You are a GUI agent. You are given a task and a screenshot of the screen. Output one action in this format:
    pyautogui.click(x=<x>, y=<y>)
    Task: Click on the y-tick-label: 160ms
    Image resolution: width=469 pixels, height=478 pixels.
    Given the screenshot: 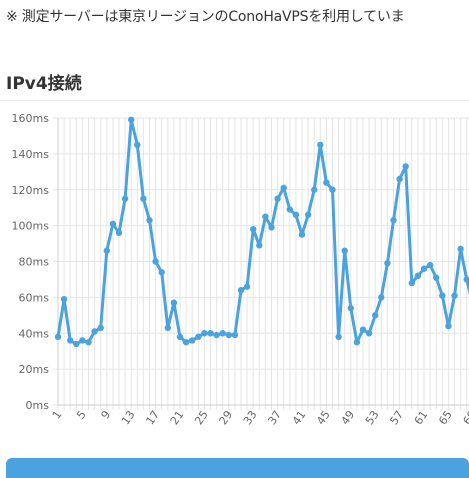 What is the action you would take?
    pyautogui.click(x=31, y=118)
    